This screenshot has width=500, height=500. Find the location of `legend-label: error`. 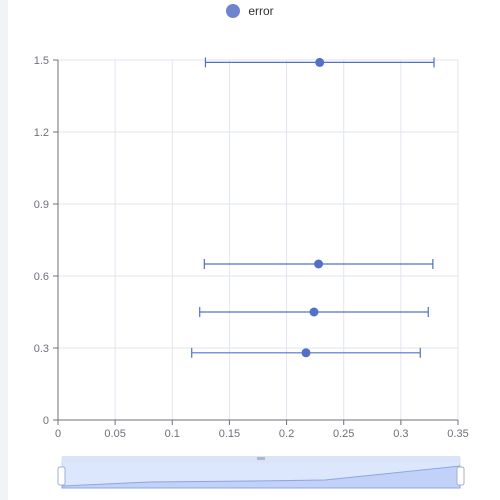

legend-label: error is located at coordinates (261, 11).